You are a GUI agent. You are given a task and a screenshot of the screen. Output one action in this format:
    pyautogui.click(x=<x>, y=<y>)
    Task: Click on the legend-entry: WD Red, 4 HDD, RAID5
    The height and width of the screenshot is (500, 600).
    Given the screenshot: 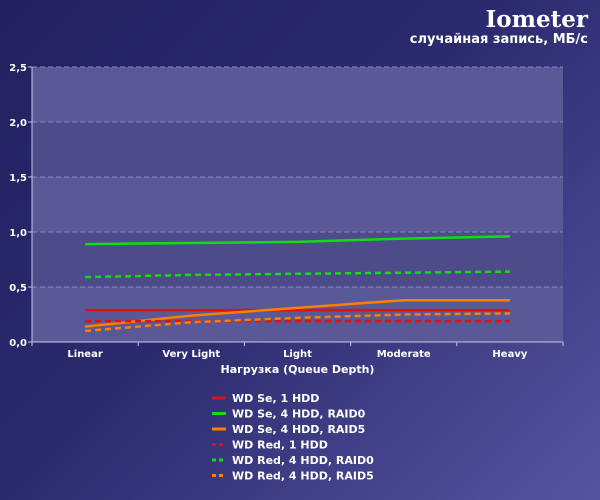 What is the action you would take?
    pyautogui.click(x=303, y=476)
    